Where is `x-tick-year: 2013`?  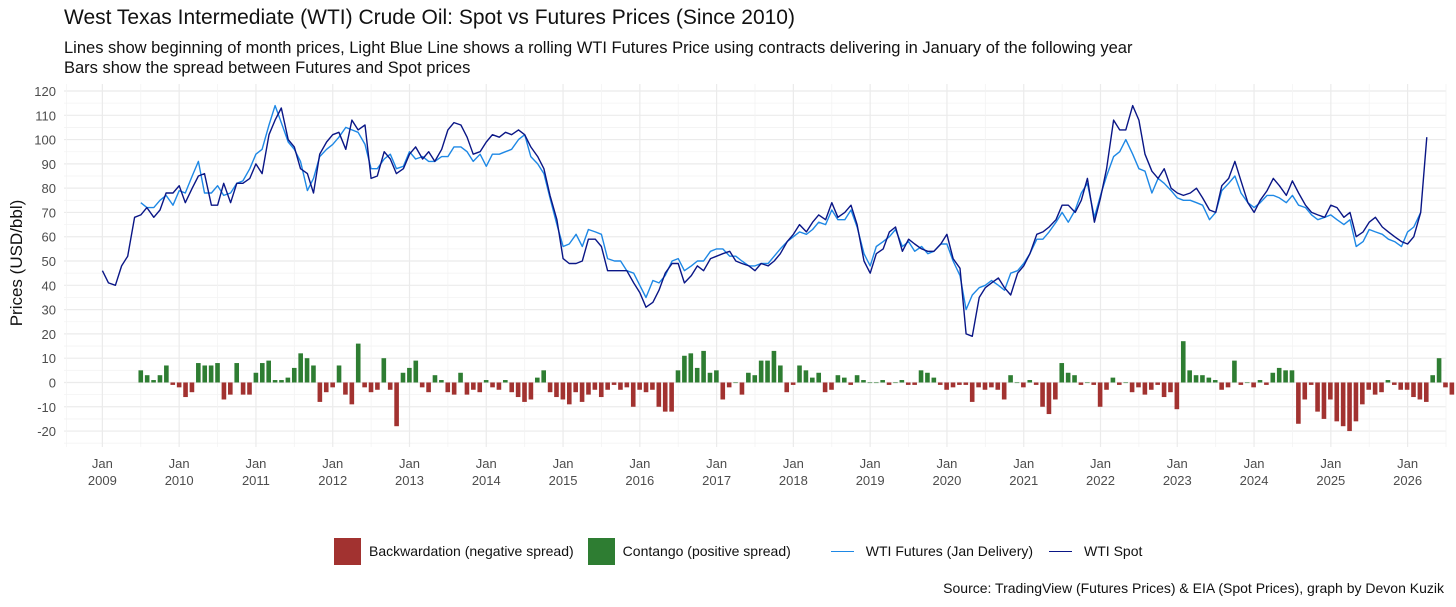 x-tick-year: 2013 is located at coordinates (409, 480).